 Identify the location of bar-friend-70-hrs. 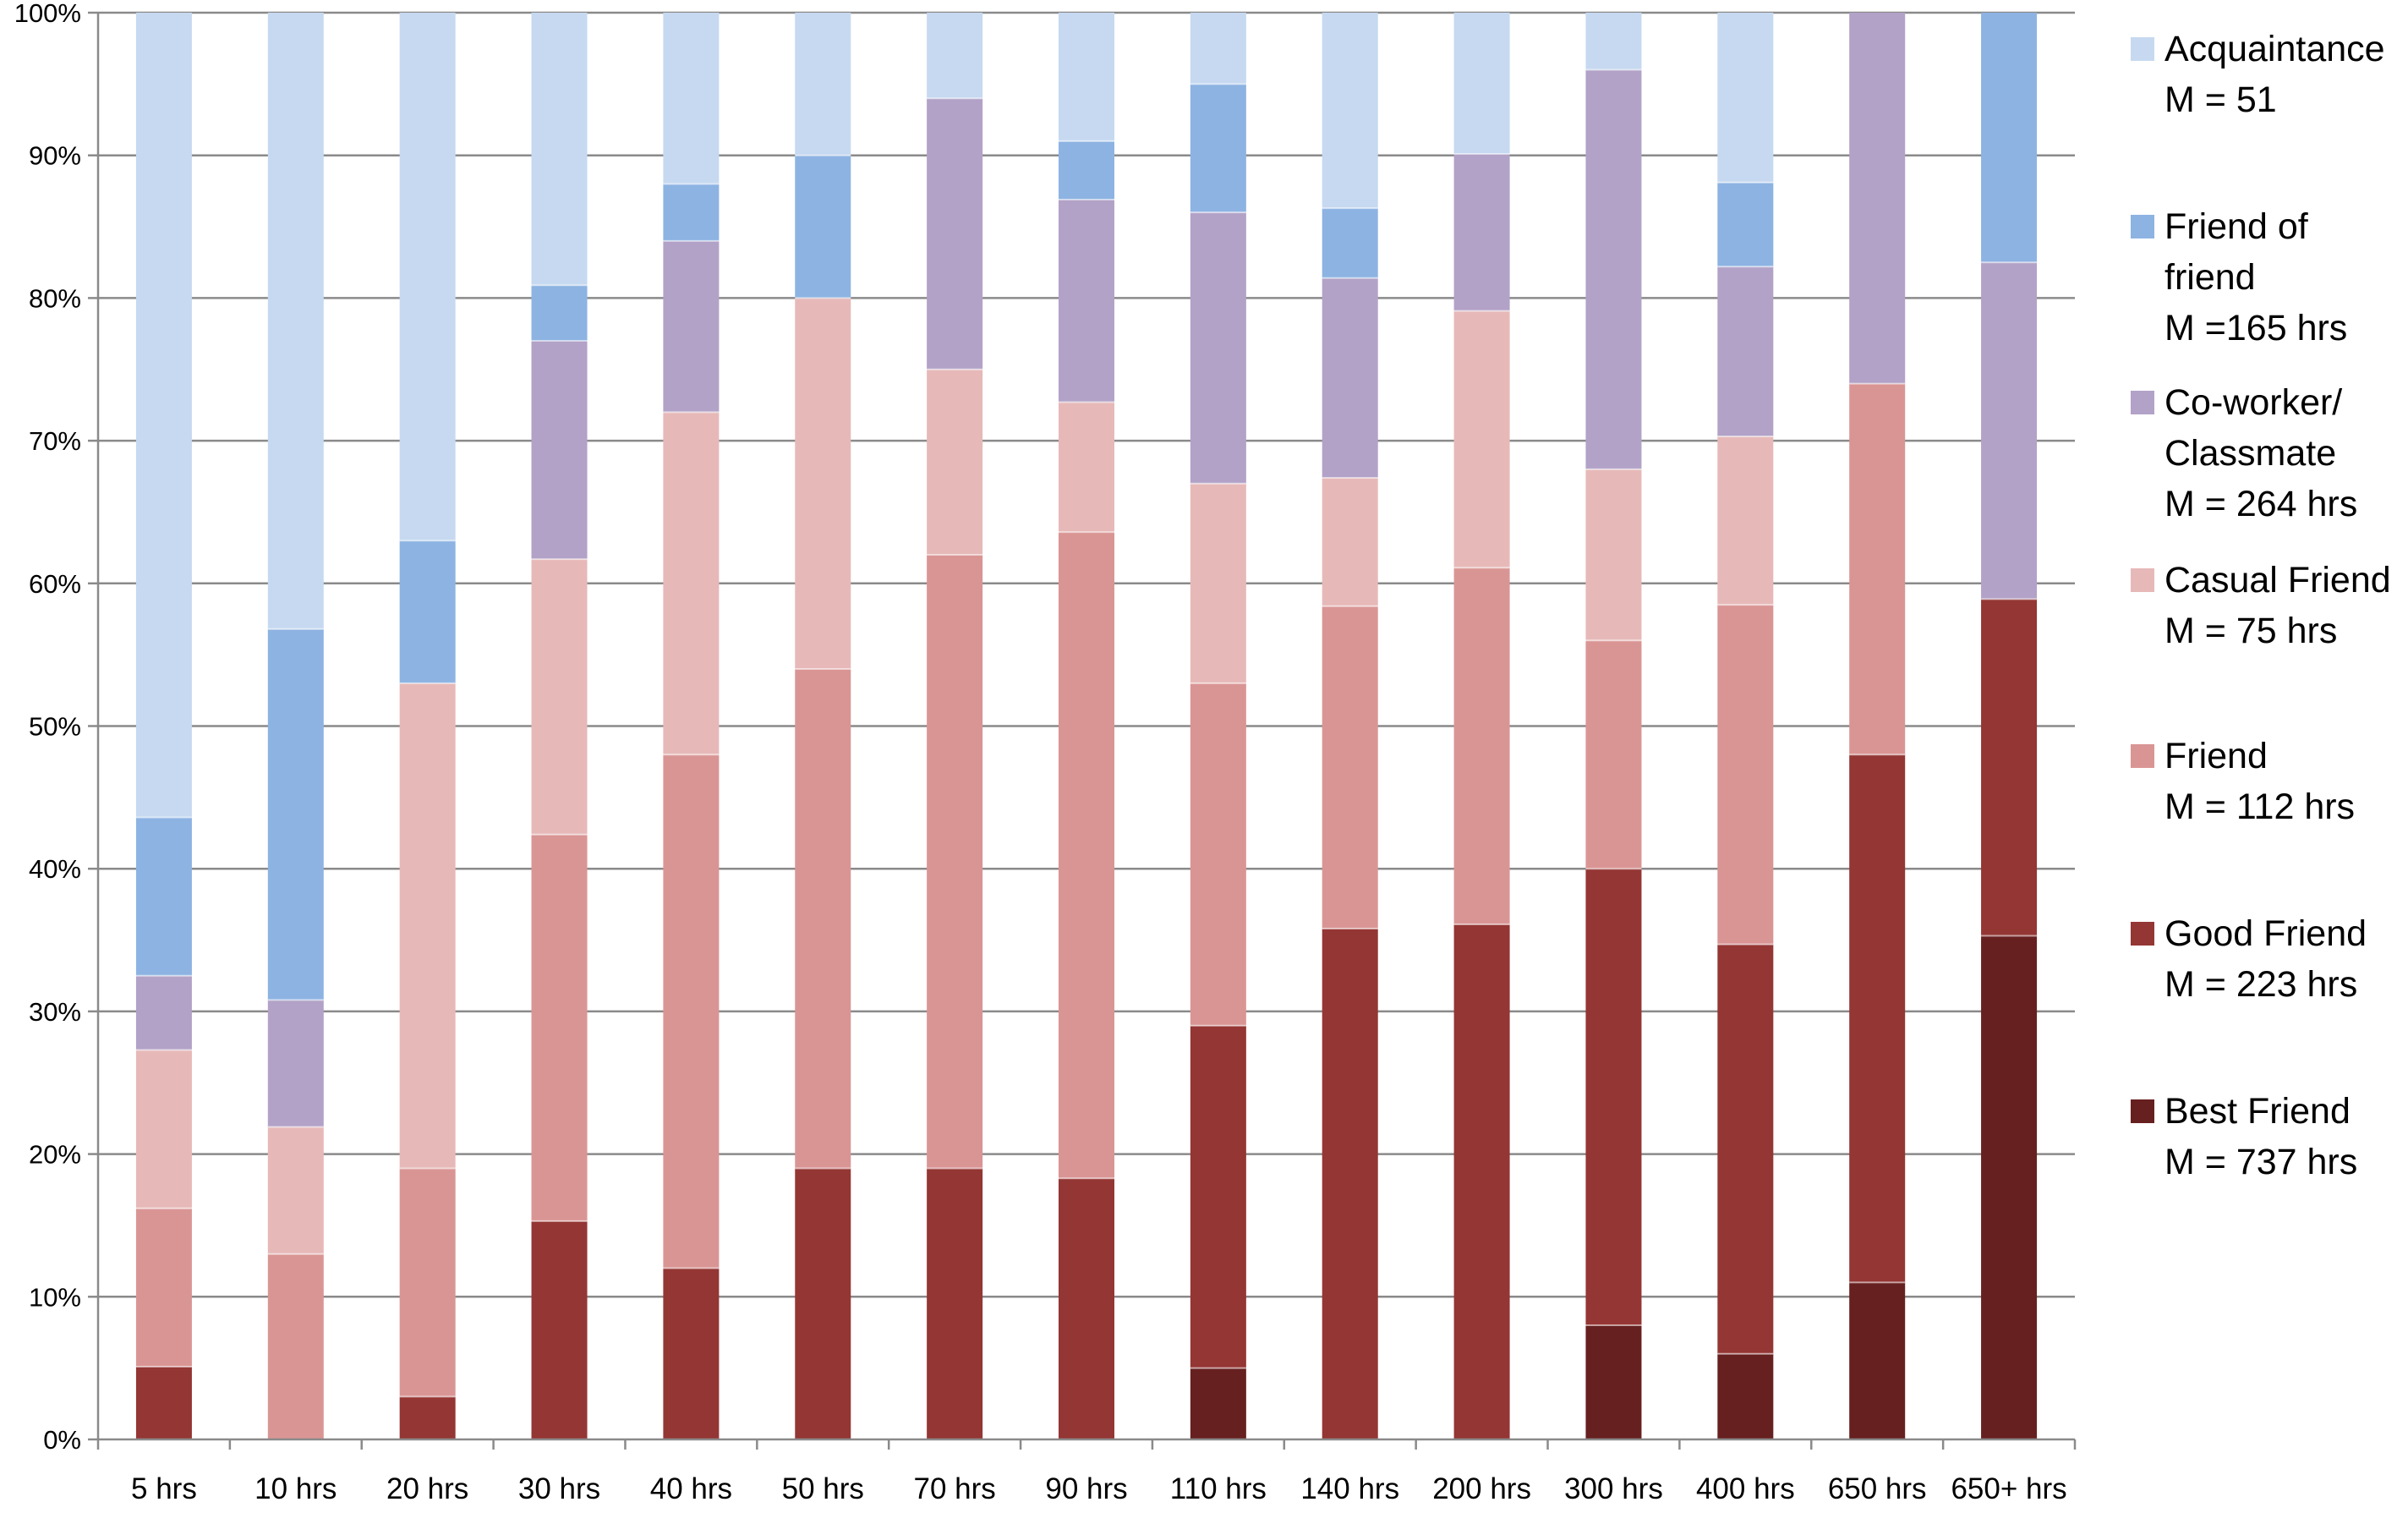
(955, 862).